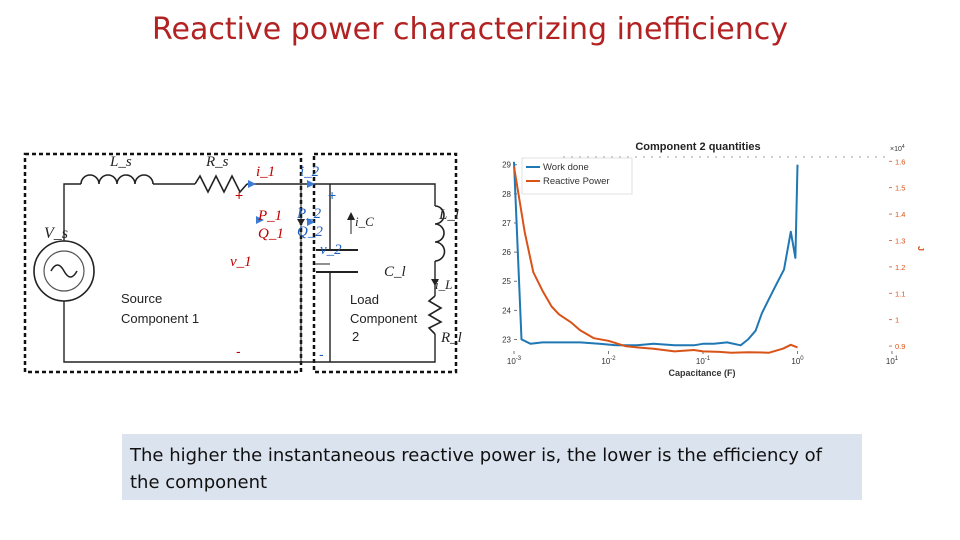 The width and height of the screenshot is (960, 540). What do you see at coordinates (448, 215) in the screenshot?
I see `load-inductor-label: L_l` at bounding box center [448, 215].